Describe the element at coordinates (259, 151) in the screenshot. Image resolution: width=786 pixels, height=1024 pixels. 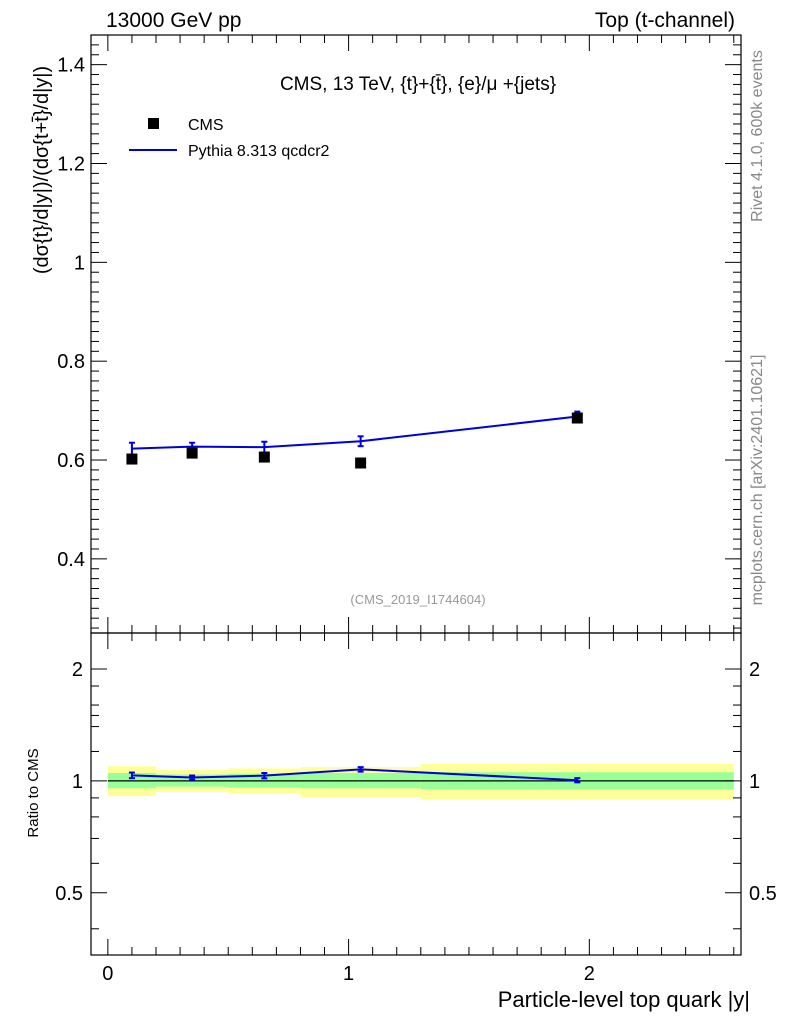
I see `legend-label-pythia: Pythia 8.313 qcdcr2` at that location.